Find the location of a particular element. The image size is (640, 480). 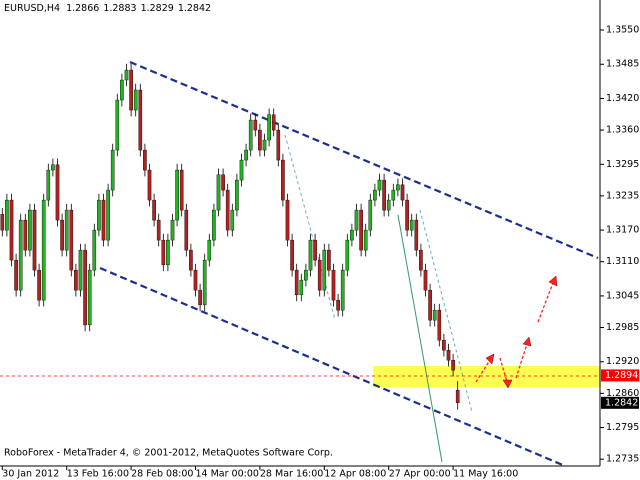

x-tick-label: 28 Feb 08:00 is located at coordinates (162, 474).